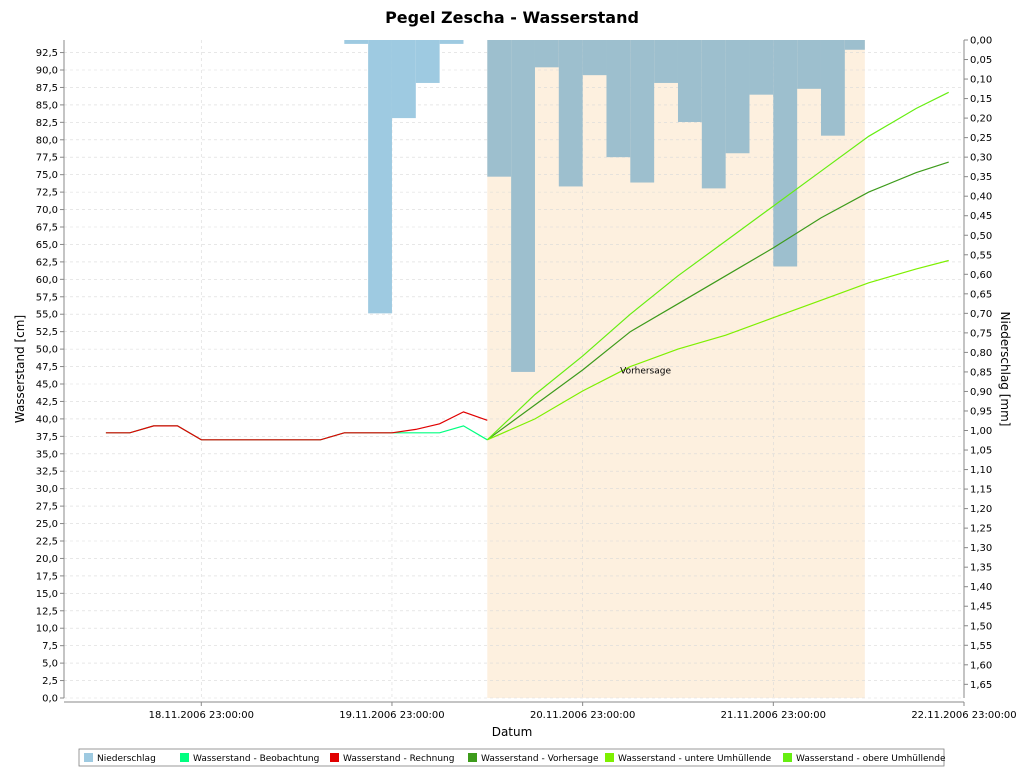 The height and width of the screenshot is (768, 1024). Describe the element at coordinates (47, 262) in the screenshot. I see `y-tick-label: 62,5` at that location.